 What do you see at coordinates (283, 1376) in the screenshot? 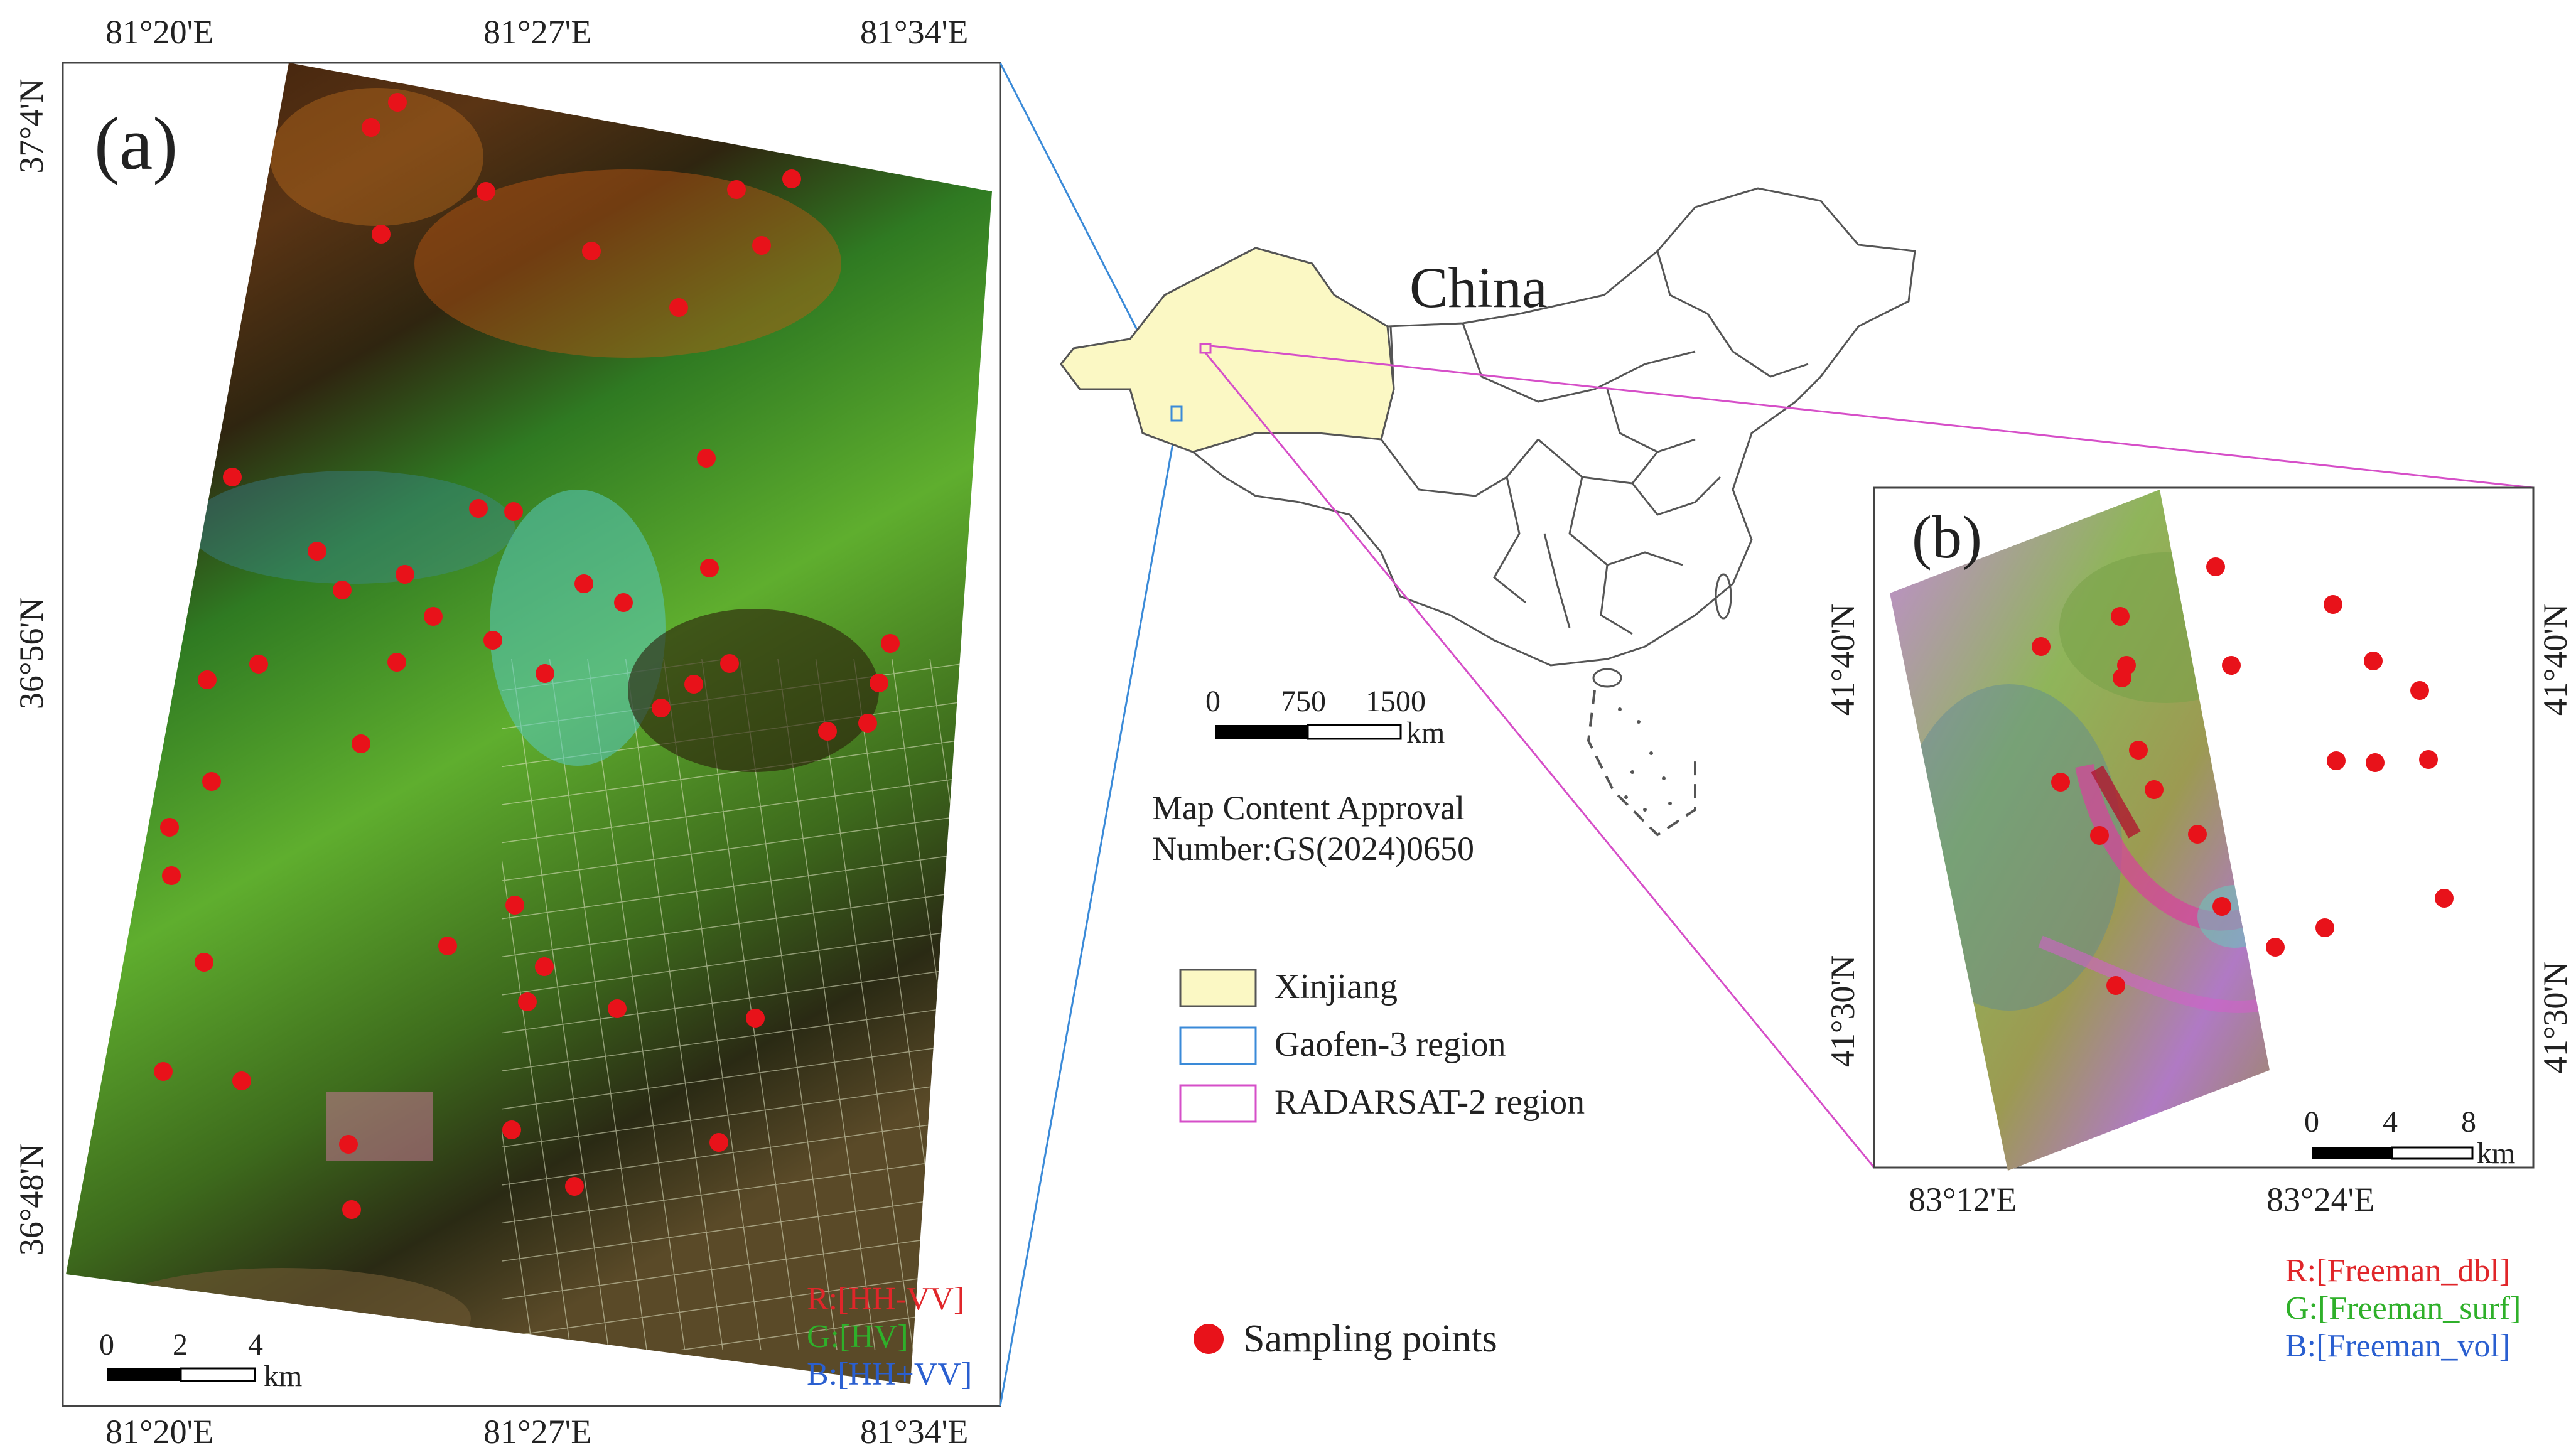
I see `panel-a-scale-unit: km` at bounding box center [283, 1376].